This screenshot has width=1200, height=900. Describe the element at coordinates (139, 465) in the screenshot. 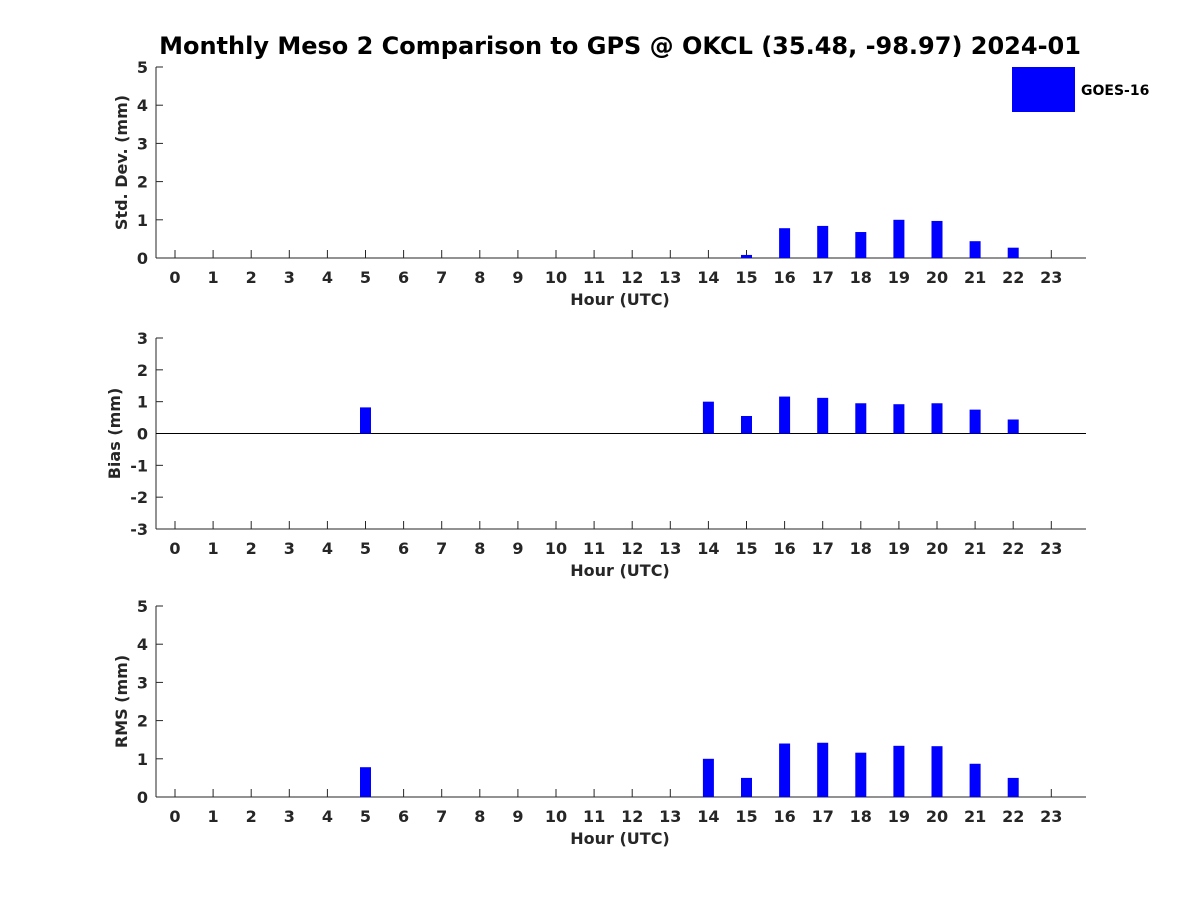

I see `y-tick-label: -1` at that location.